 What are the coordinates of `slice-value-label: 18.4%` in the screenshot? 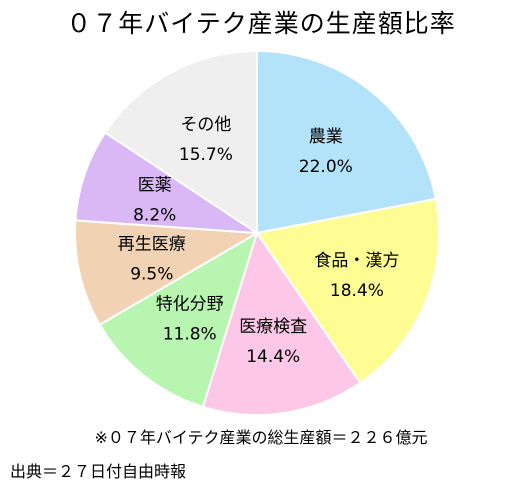 It's located at (357, 291).